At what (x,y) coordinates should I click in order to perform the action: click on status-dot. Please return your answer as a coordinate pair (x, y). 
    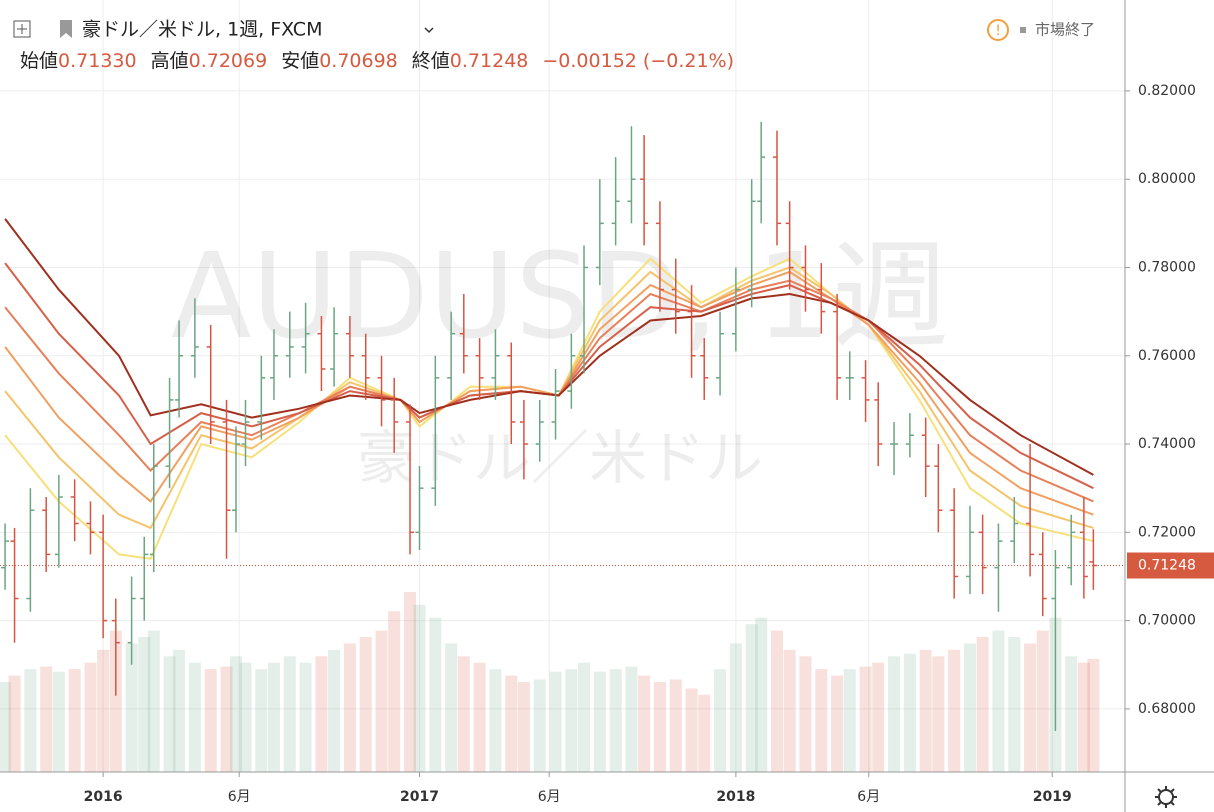
    Looking at the image, I should click on (1023, 30).